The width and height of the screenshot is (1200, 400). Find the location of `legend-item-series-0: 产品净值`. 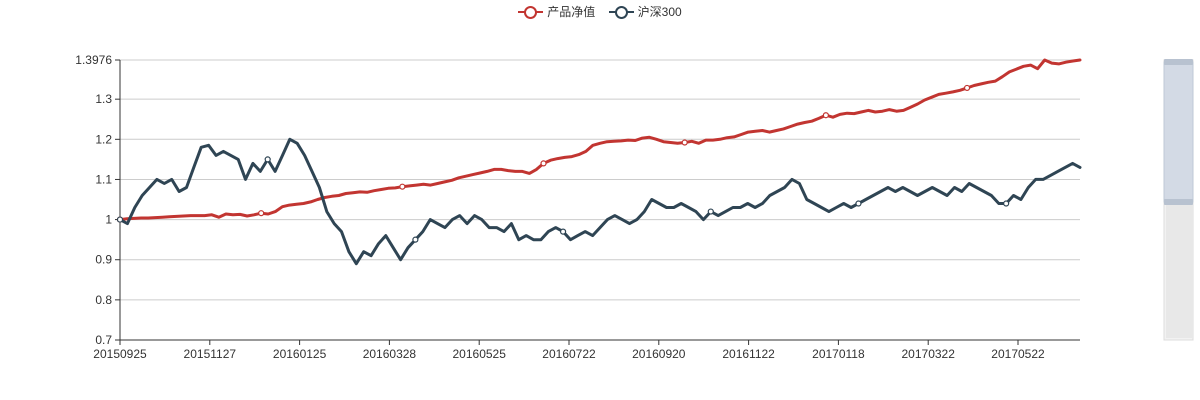

legend-item-series-0: 产品净值 is located at coordinates (556, 11).